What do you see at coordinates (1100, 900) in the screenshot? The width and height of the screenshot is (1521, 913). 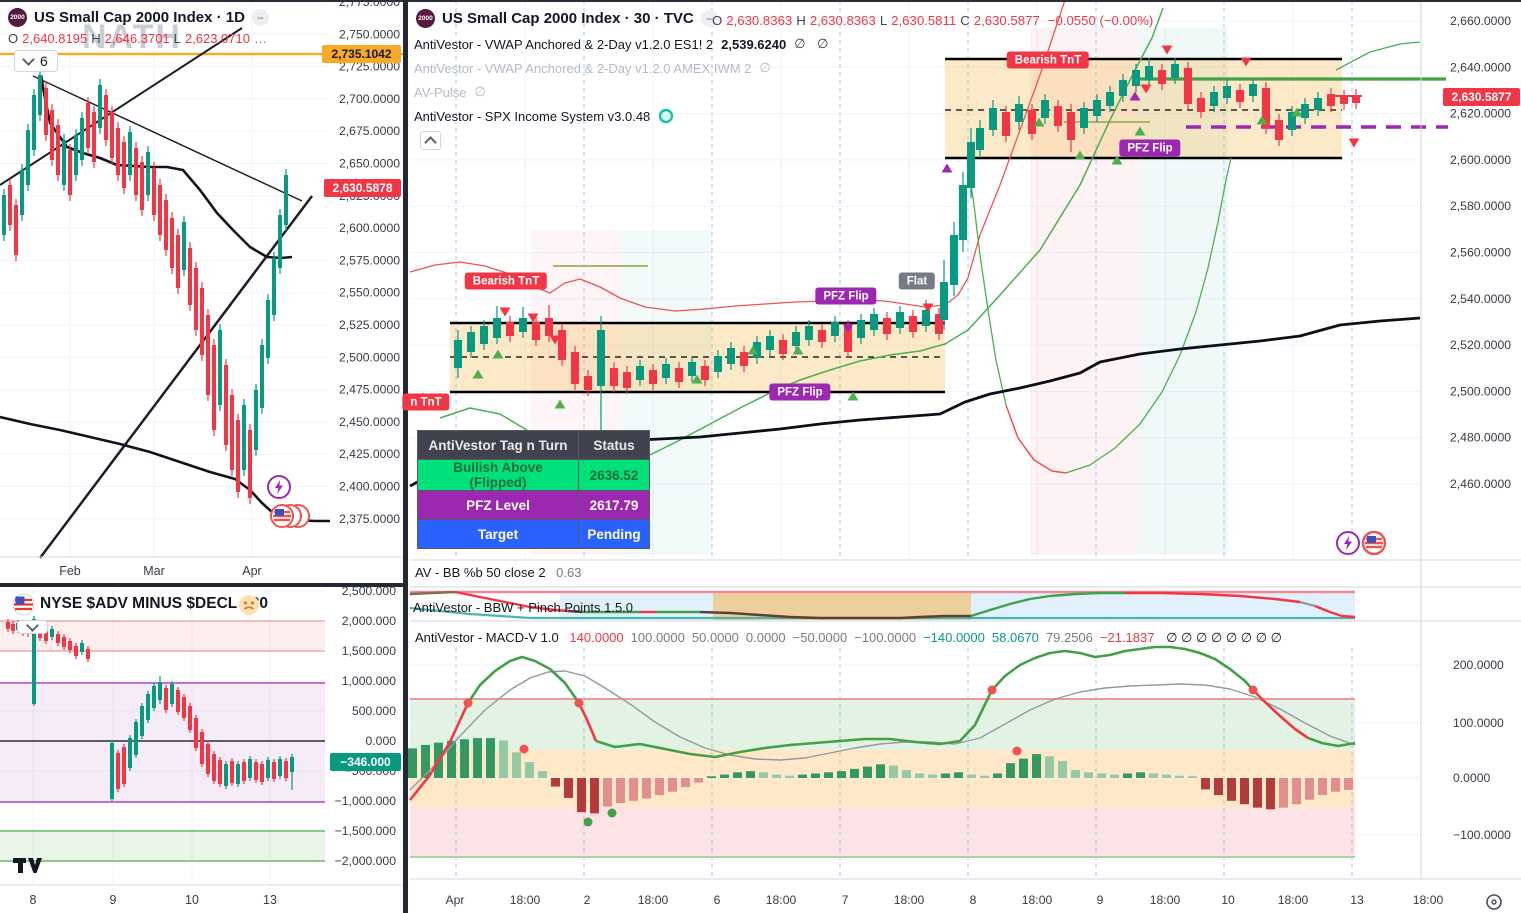 I see `svg-text: 9` at bounding box center [1100, 900].